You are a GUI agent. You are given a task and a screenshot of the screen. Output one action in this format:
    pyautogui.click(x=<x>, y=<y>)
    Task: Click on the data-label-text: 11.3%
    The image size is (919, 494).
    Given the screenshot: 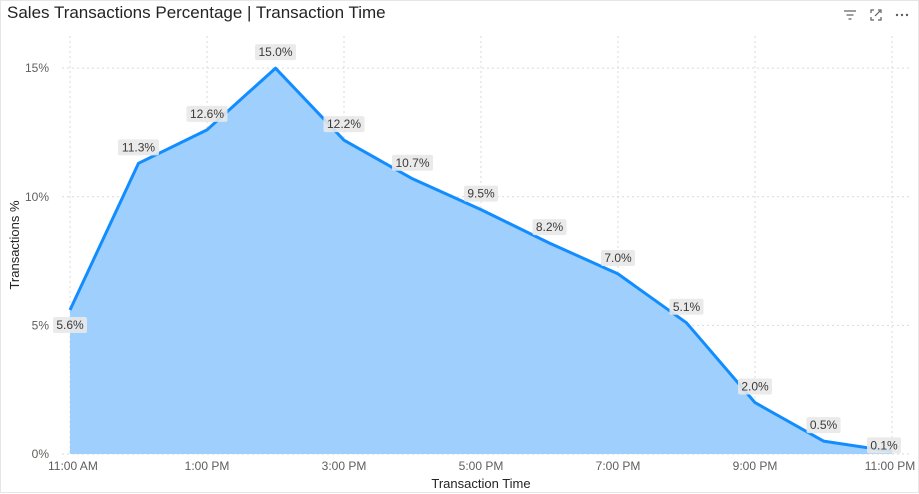 What is the action you would take?
    pyautogui.click(x=138, y=147)
    